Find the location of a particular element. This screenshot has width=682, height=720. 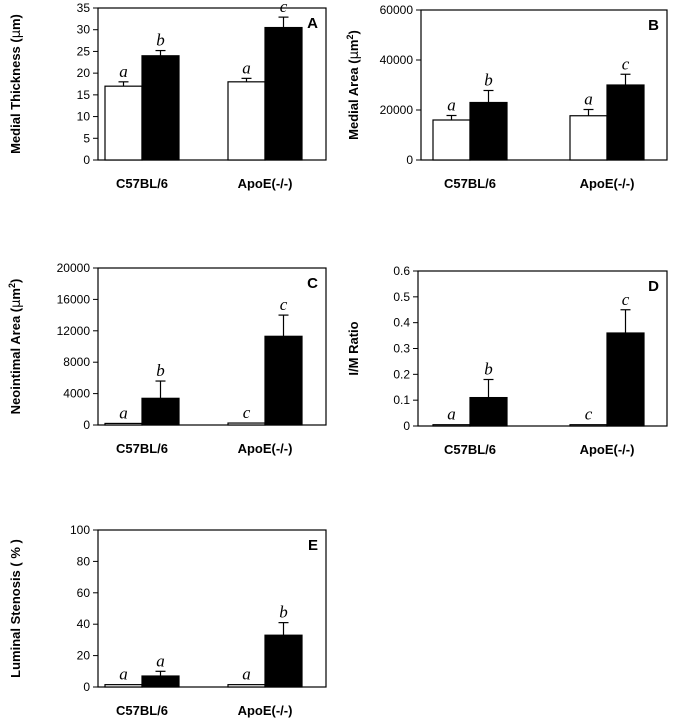

y-axis-title: I/M Ratio is located at coordinates (353, 348).